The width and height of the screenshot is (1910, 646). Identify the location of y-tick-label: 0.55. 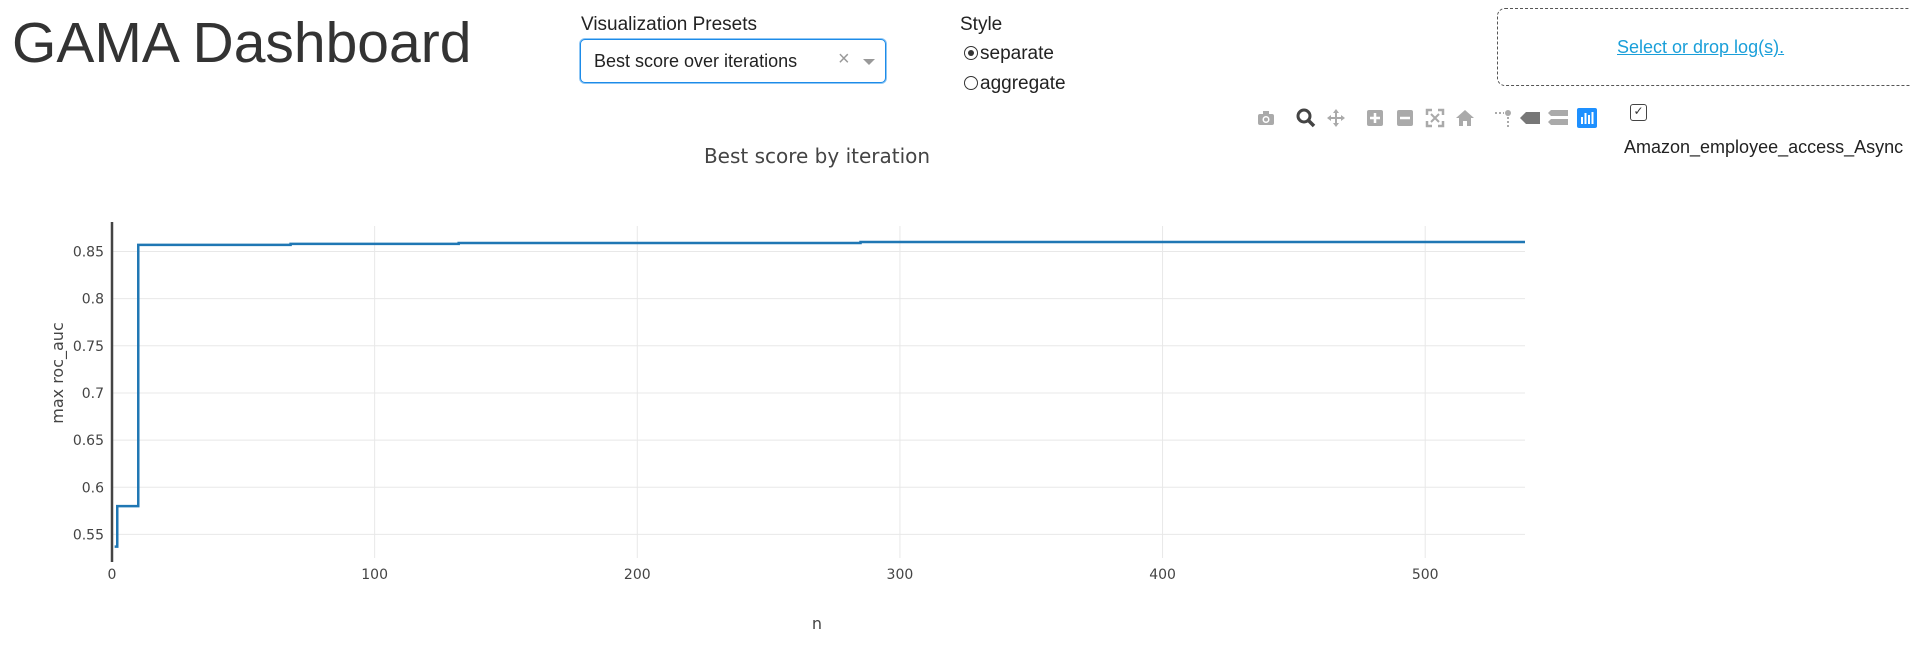
(88, 535).